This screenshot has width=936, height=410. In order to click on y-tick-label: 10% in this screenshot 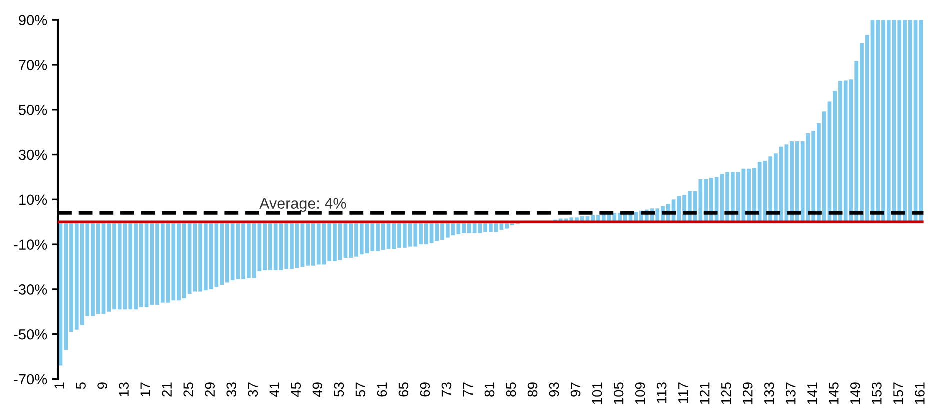, I will do `click(34, 200)`.